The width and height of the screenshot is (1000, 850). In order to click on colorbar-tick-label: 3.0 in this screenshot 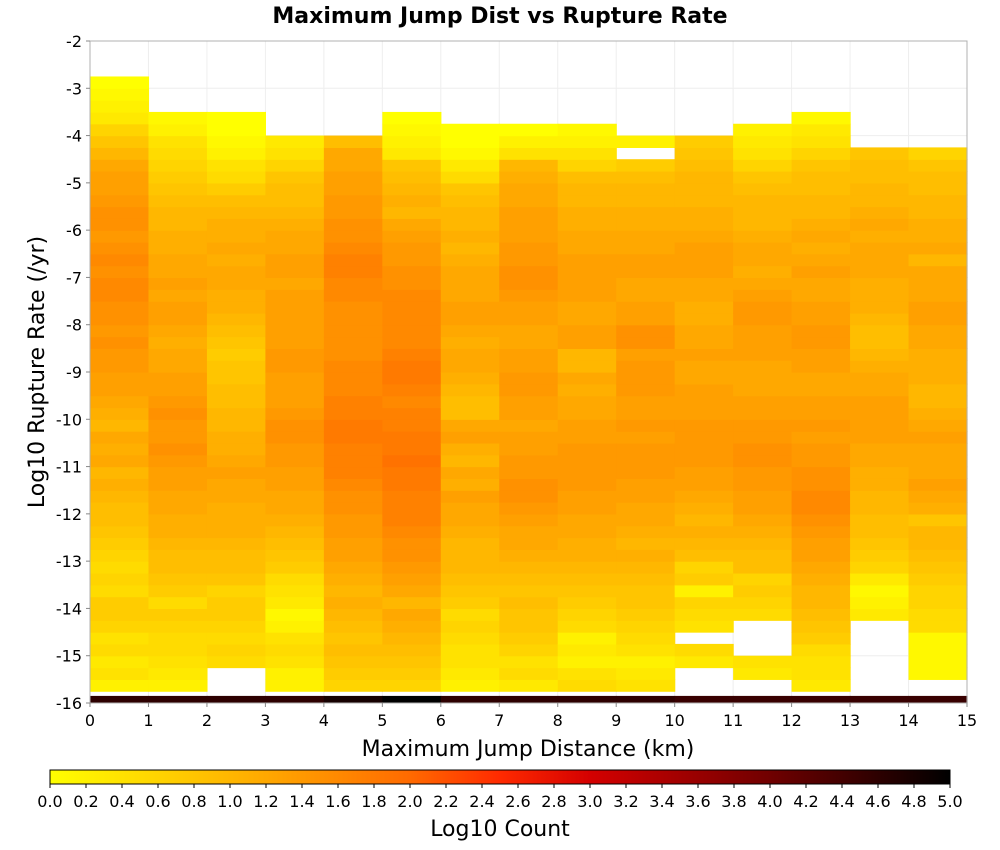, I will do `click(589, 801)`.